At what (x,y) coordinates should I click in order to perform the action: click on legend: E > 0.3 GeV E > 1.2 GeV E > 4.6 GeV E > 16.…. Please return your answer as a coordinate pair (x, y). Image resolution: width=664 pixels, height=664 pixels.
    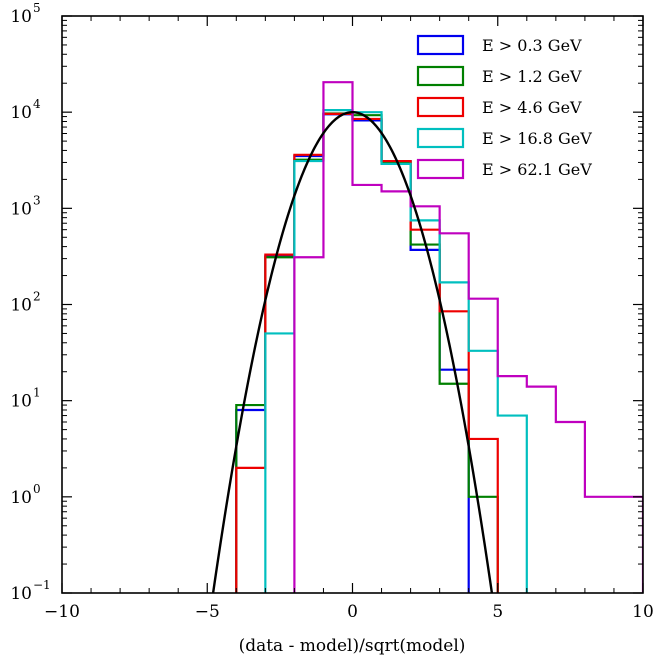
    Looking at the image, I should click on (504, 107).